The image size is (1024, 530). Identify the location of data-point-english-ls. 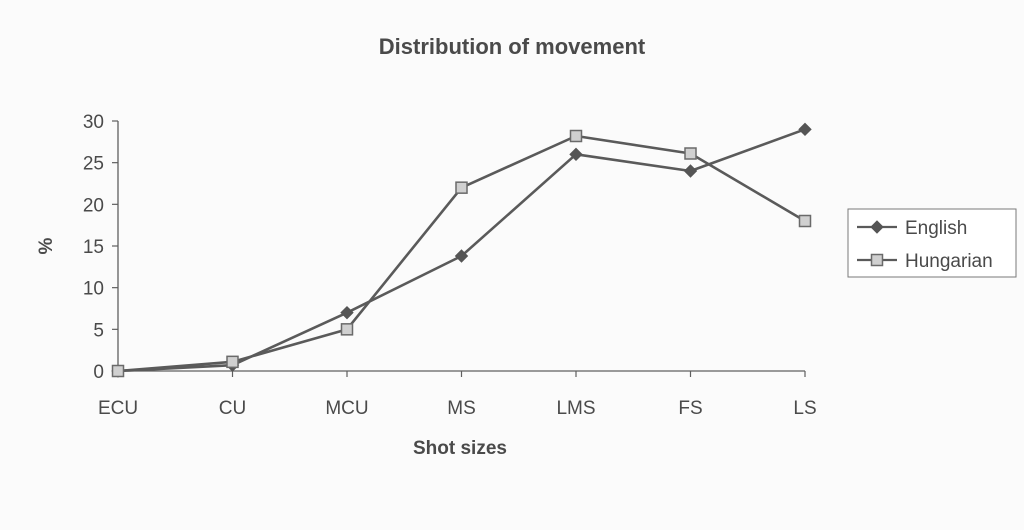
(805, 129).